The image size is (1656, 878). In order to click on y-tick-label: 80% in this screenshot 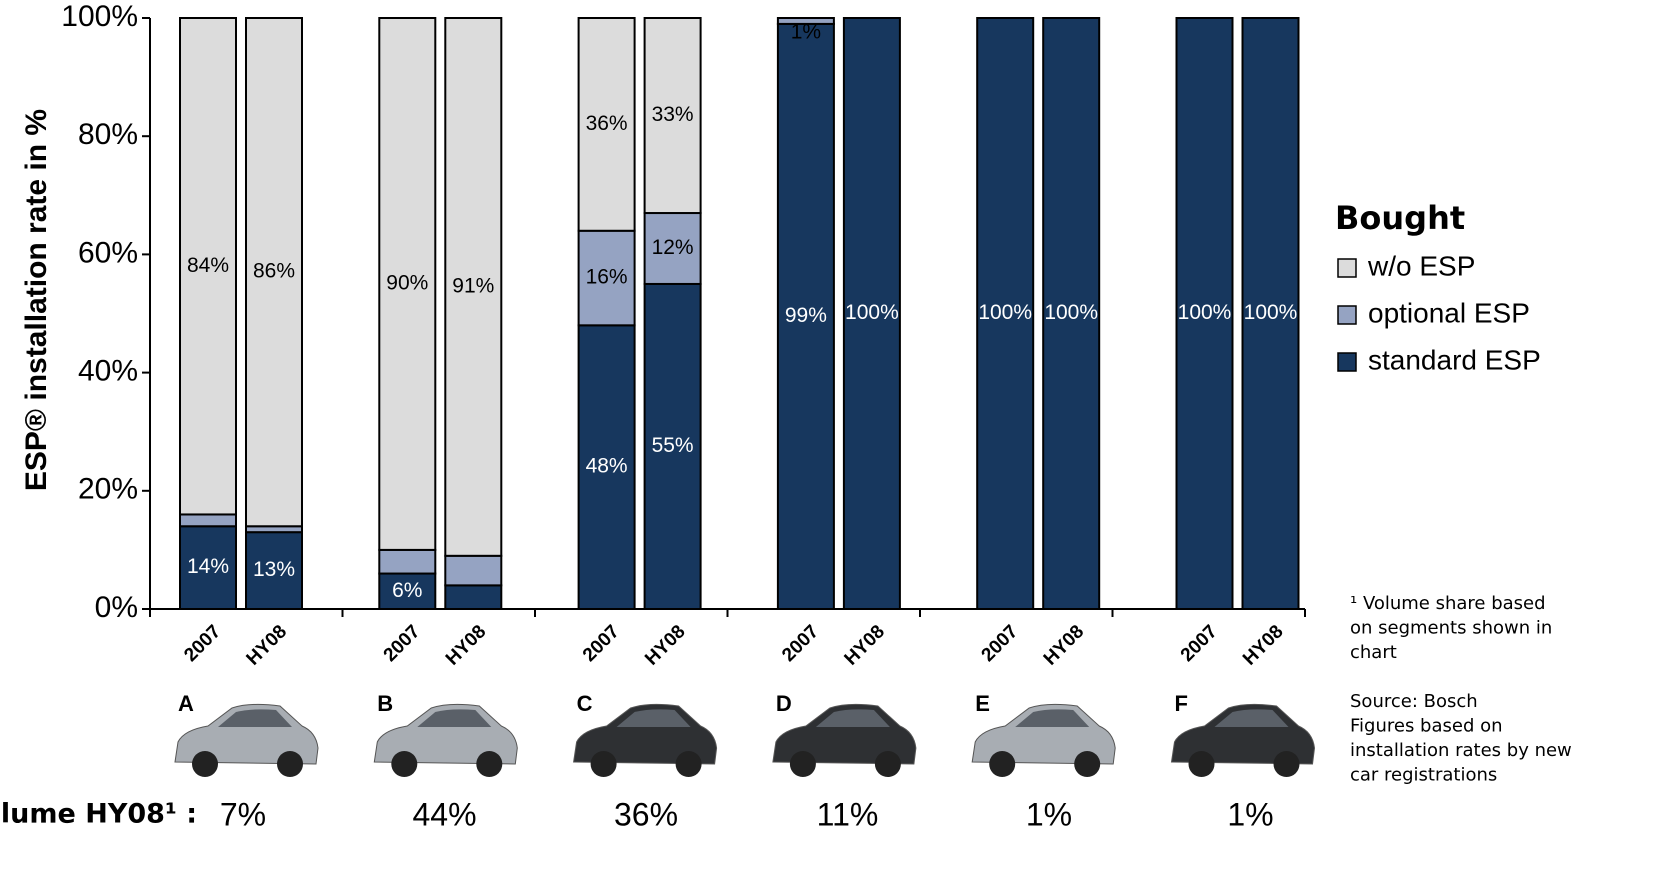, I will do `click(108, 134)`.